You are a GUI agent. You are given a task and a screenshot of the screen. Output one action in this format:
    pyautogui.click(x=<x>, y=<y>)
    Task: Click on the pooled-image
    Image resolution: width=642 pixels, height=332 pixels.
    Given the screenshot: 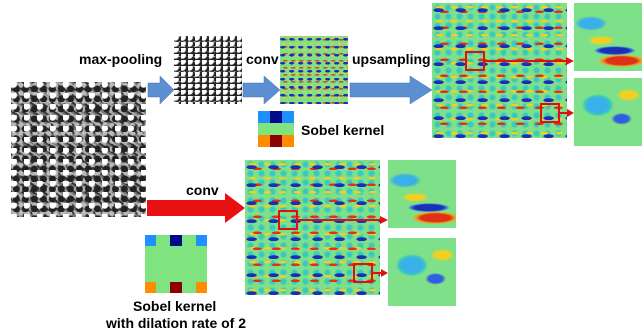 What is the action you would take?
    pyautogui.click(x=208, y=70)
    